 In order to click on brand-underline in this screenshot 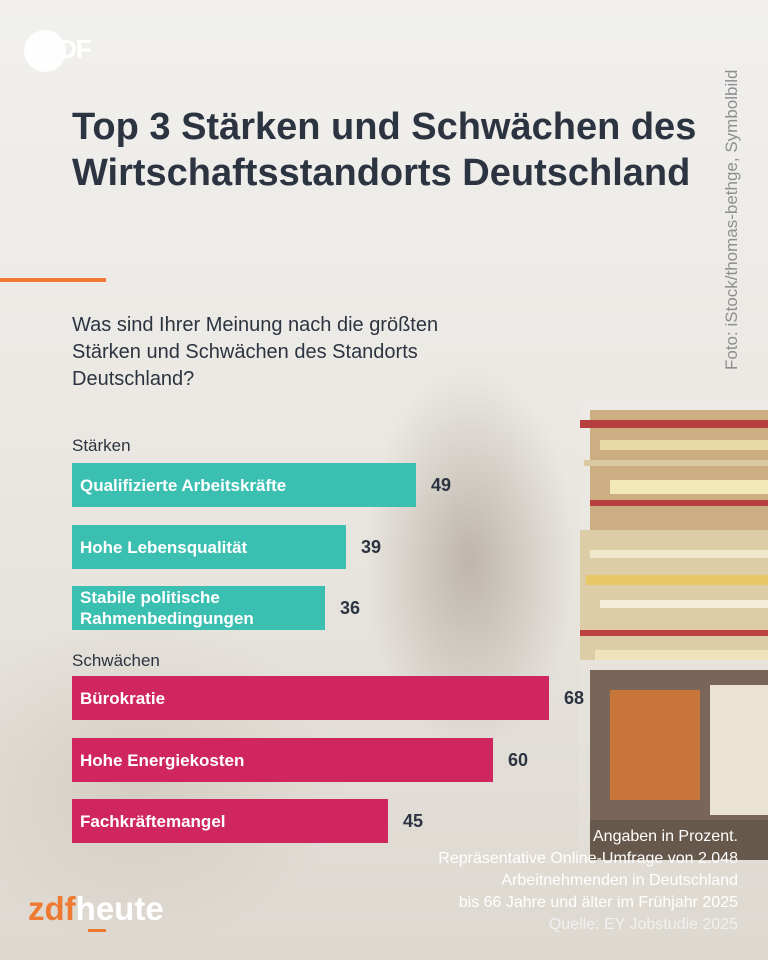, I will do `click(97, 930)`.